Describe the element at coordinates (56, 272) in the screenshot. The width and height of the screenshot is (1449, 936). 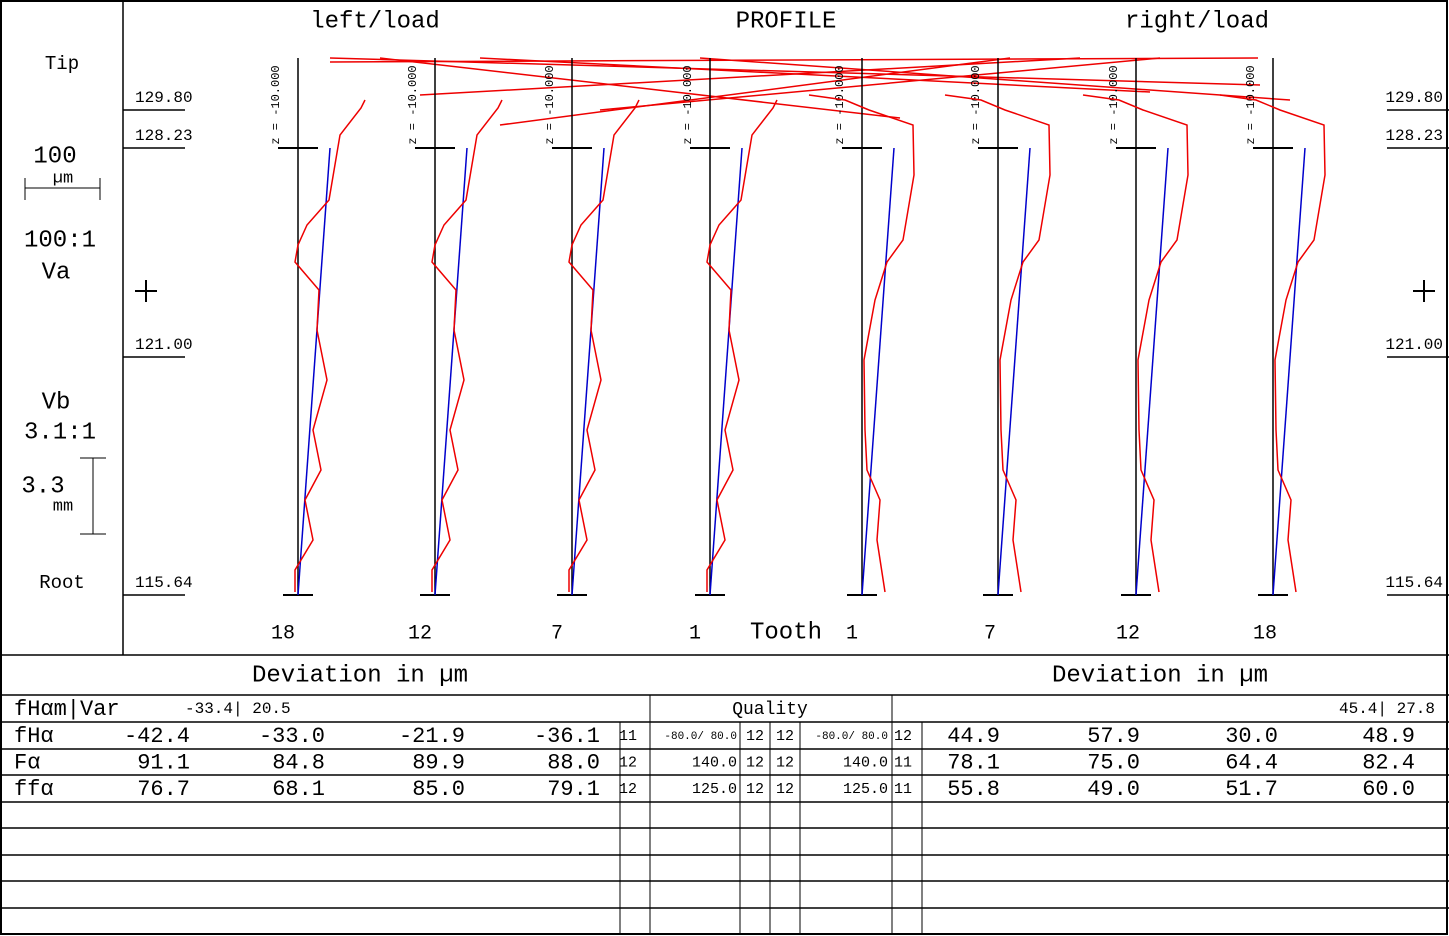
I see `va-label: Va` at that location.